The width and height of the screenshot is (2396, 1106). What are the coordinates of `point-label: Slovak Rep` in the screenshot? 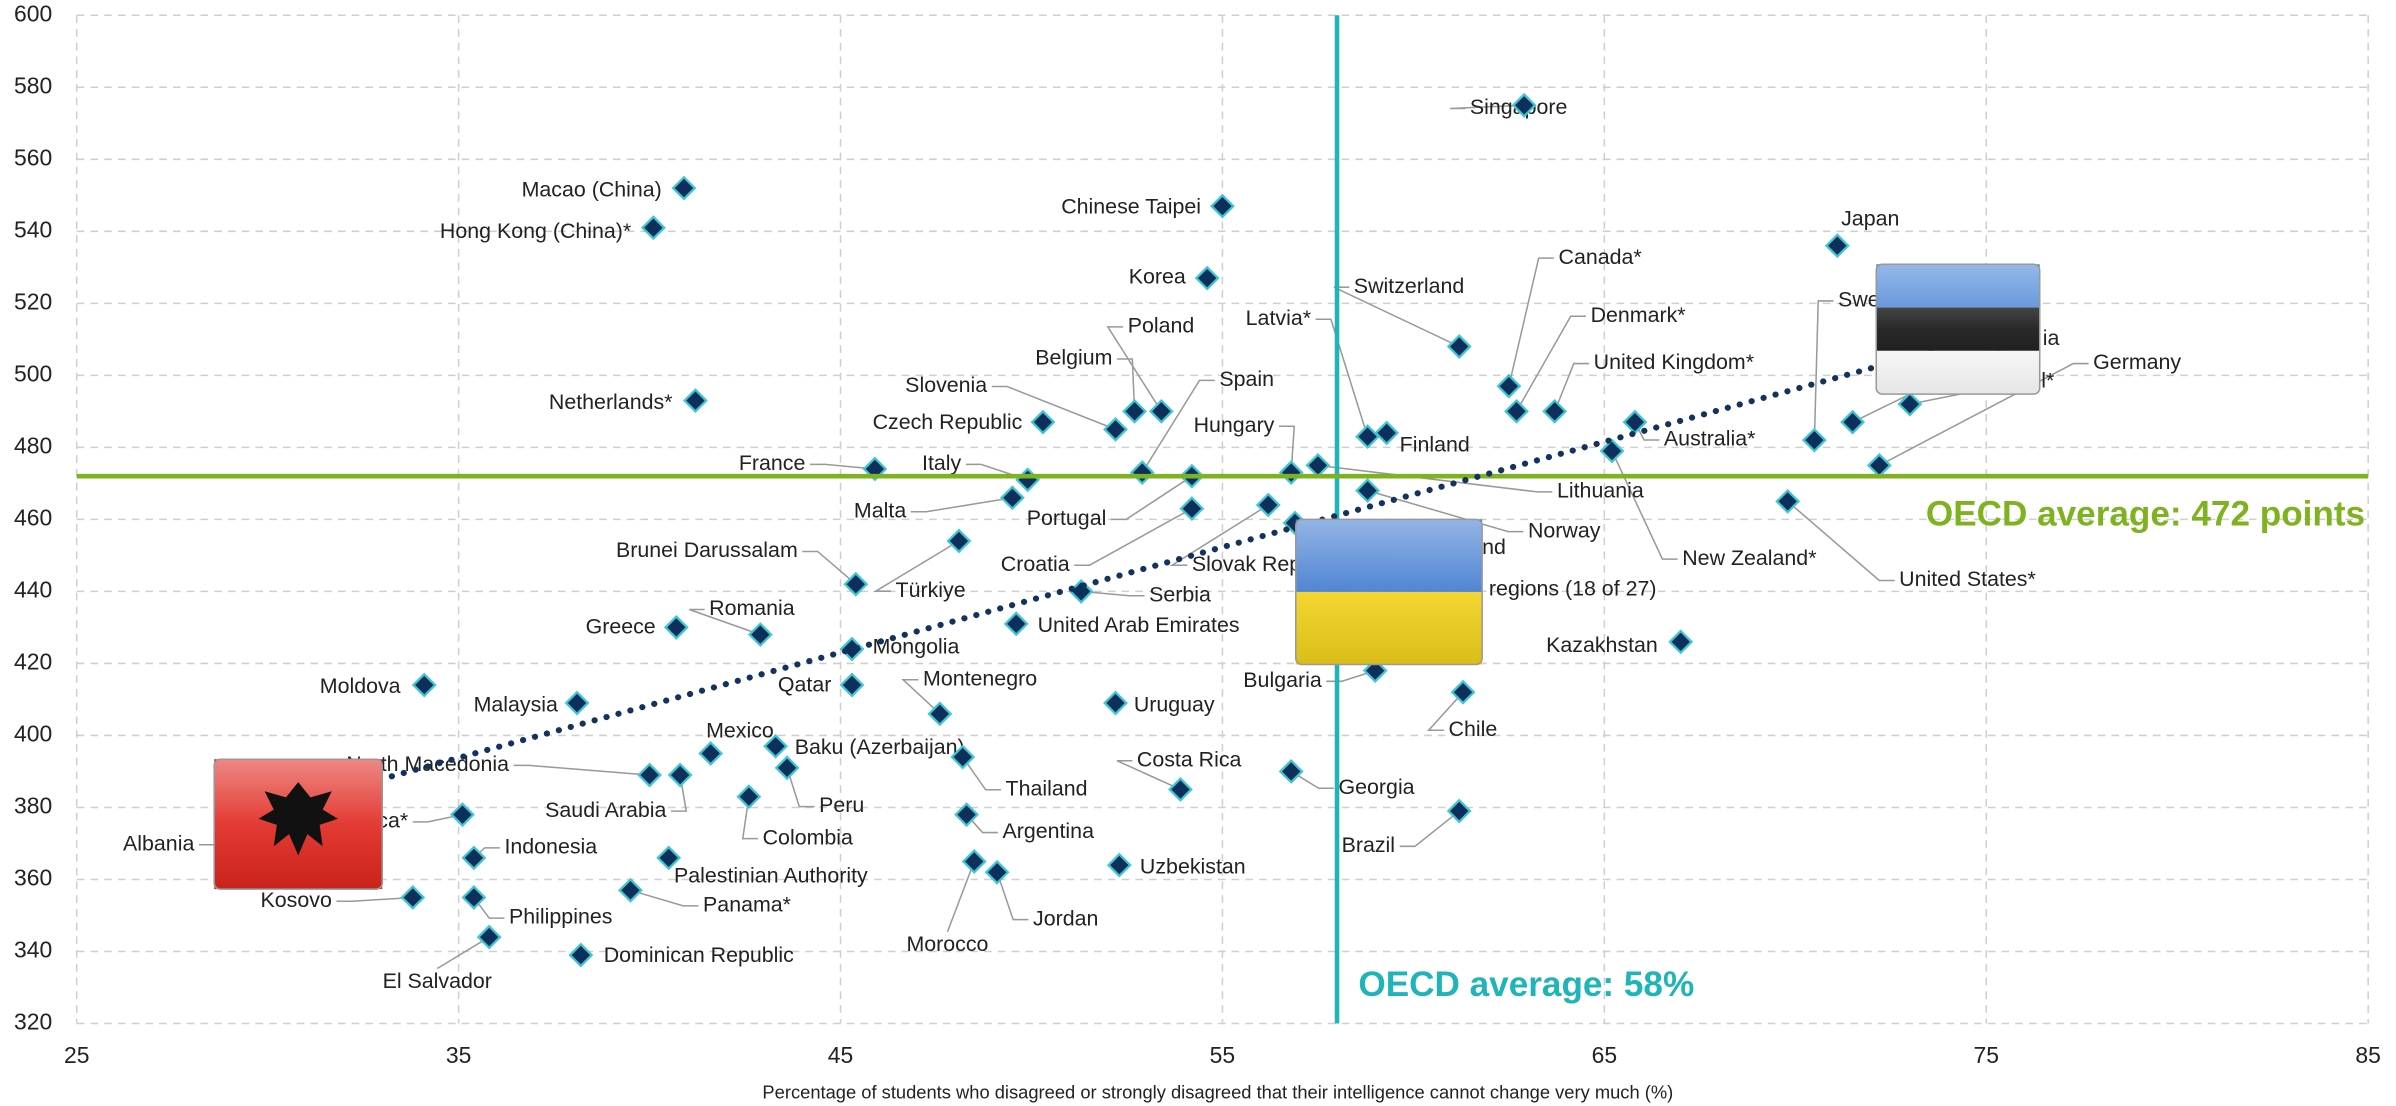 It's located at (1246, 564).